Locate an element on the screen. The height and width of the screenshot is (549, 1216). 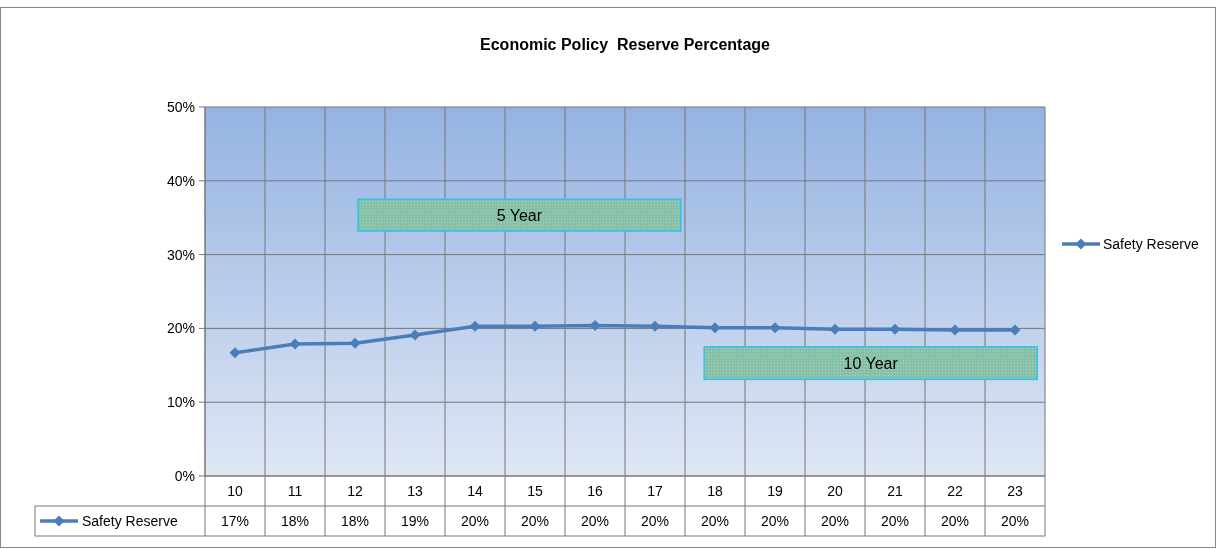
x-tick-label: 20 is located at coordinates (835, 490).